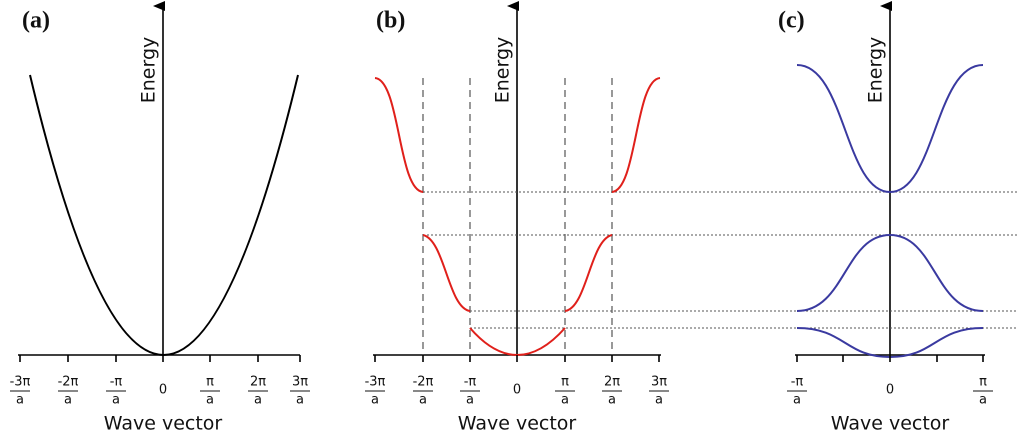 The height and width of the screenshot is (441, 1024). Describe the element at coordinates (390, 21) in the screenshot. I see `panel-label: (b)` at that location.